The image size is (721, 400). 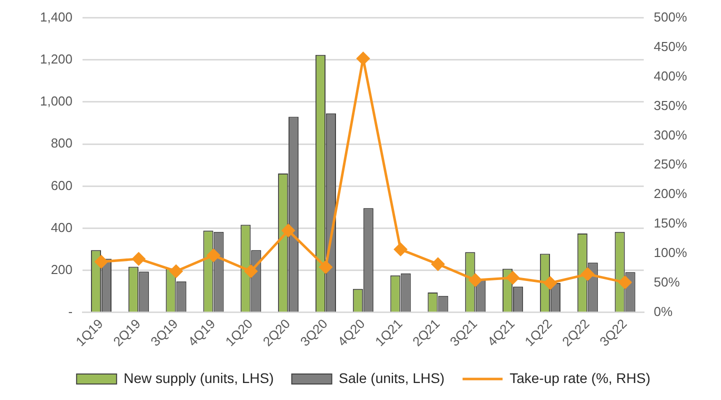 What do you see at coordinates (391, 378) in the screenshot?
I see `legend-label: Sale (units, LHS)` at bounding box center [391, 378].